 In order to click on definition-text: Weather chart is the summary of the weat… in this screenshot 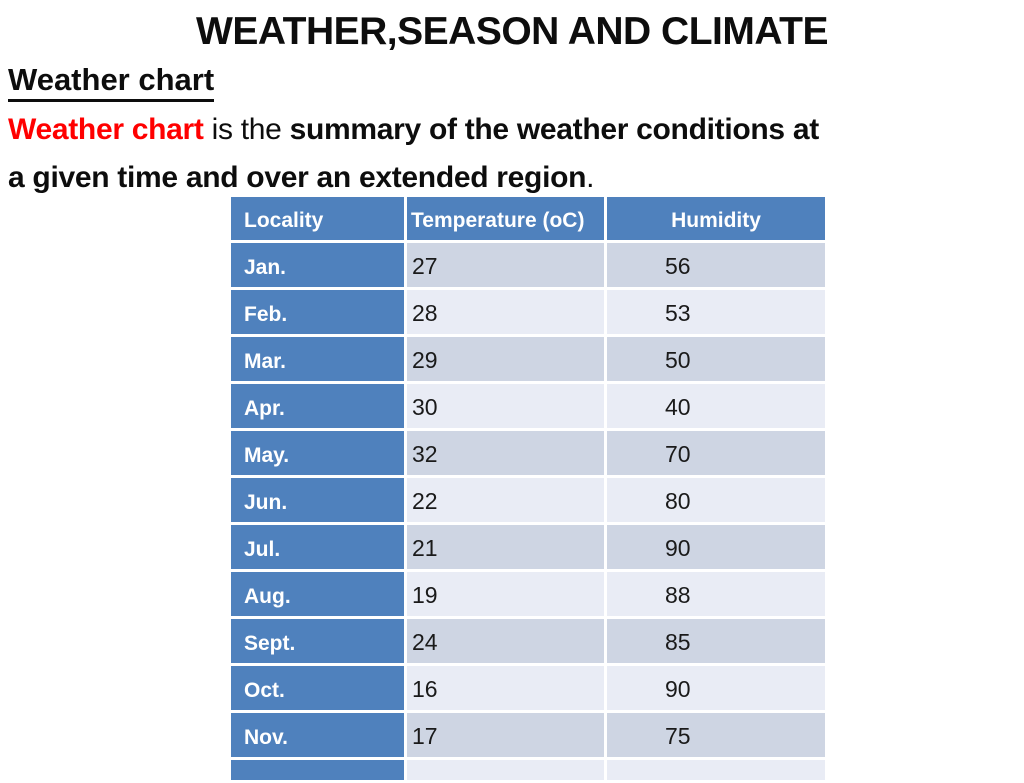, I will do `click(514, 154)`.